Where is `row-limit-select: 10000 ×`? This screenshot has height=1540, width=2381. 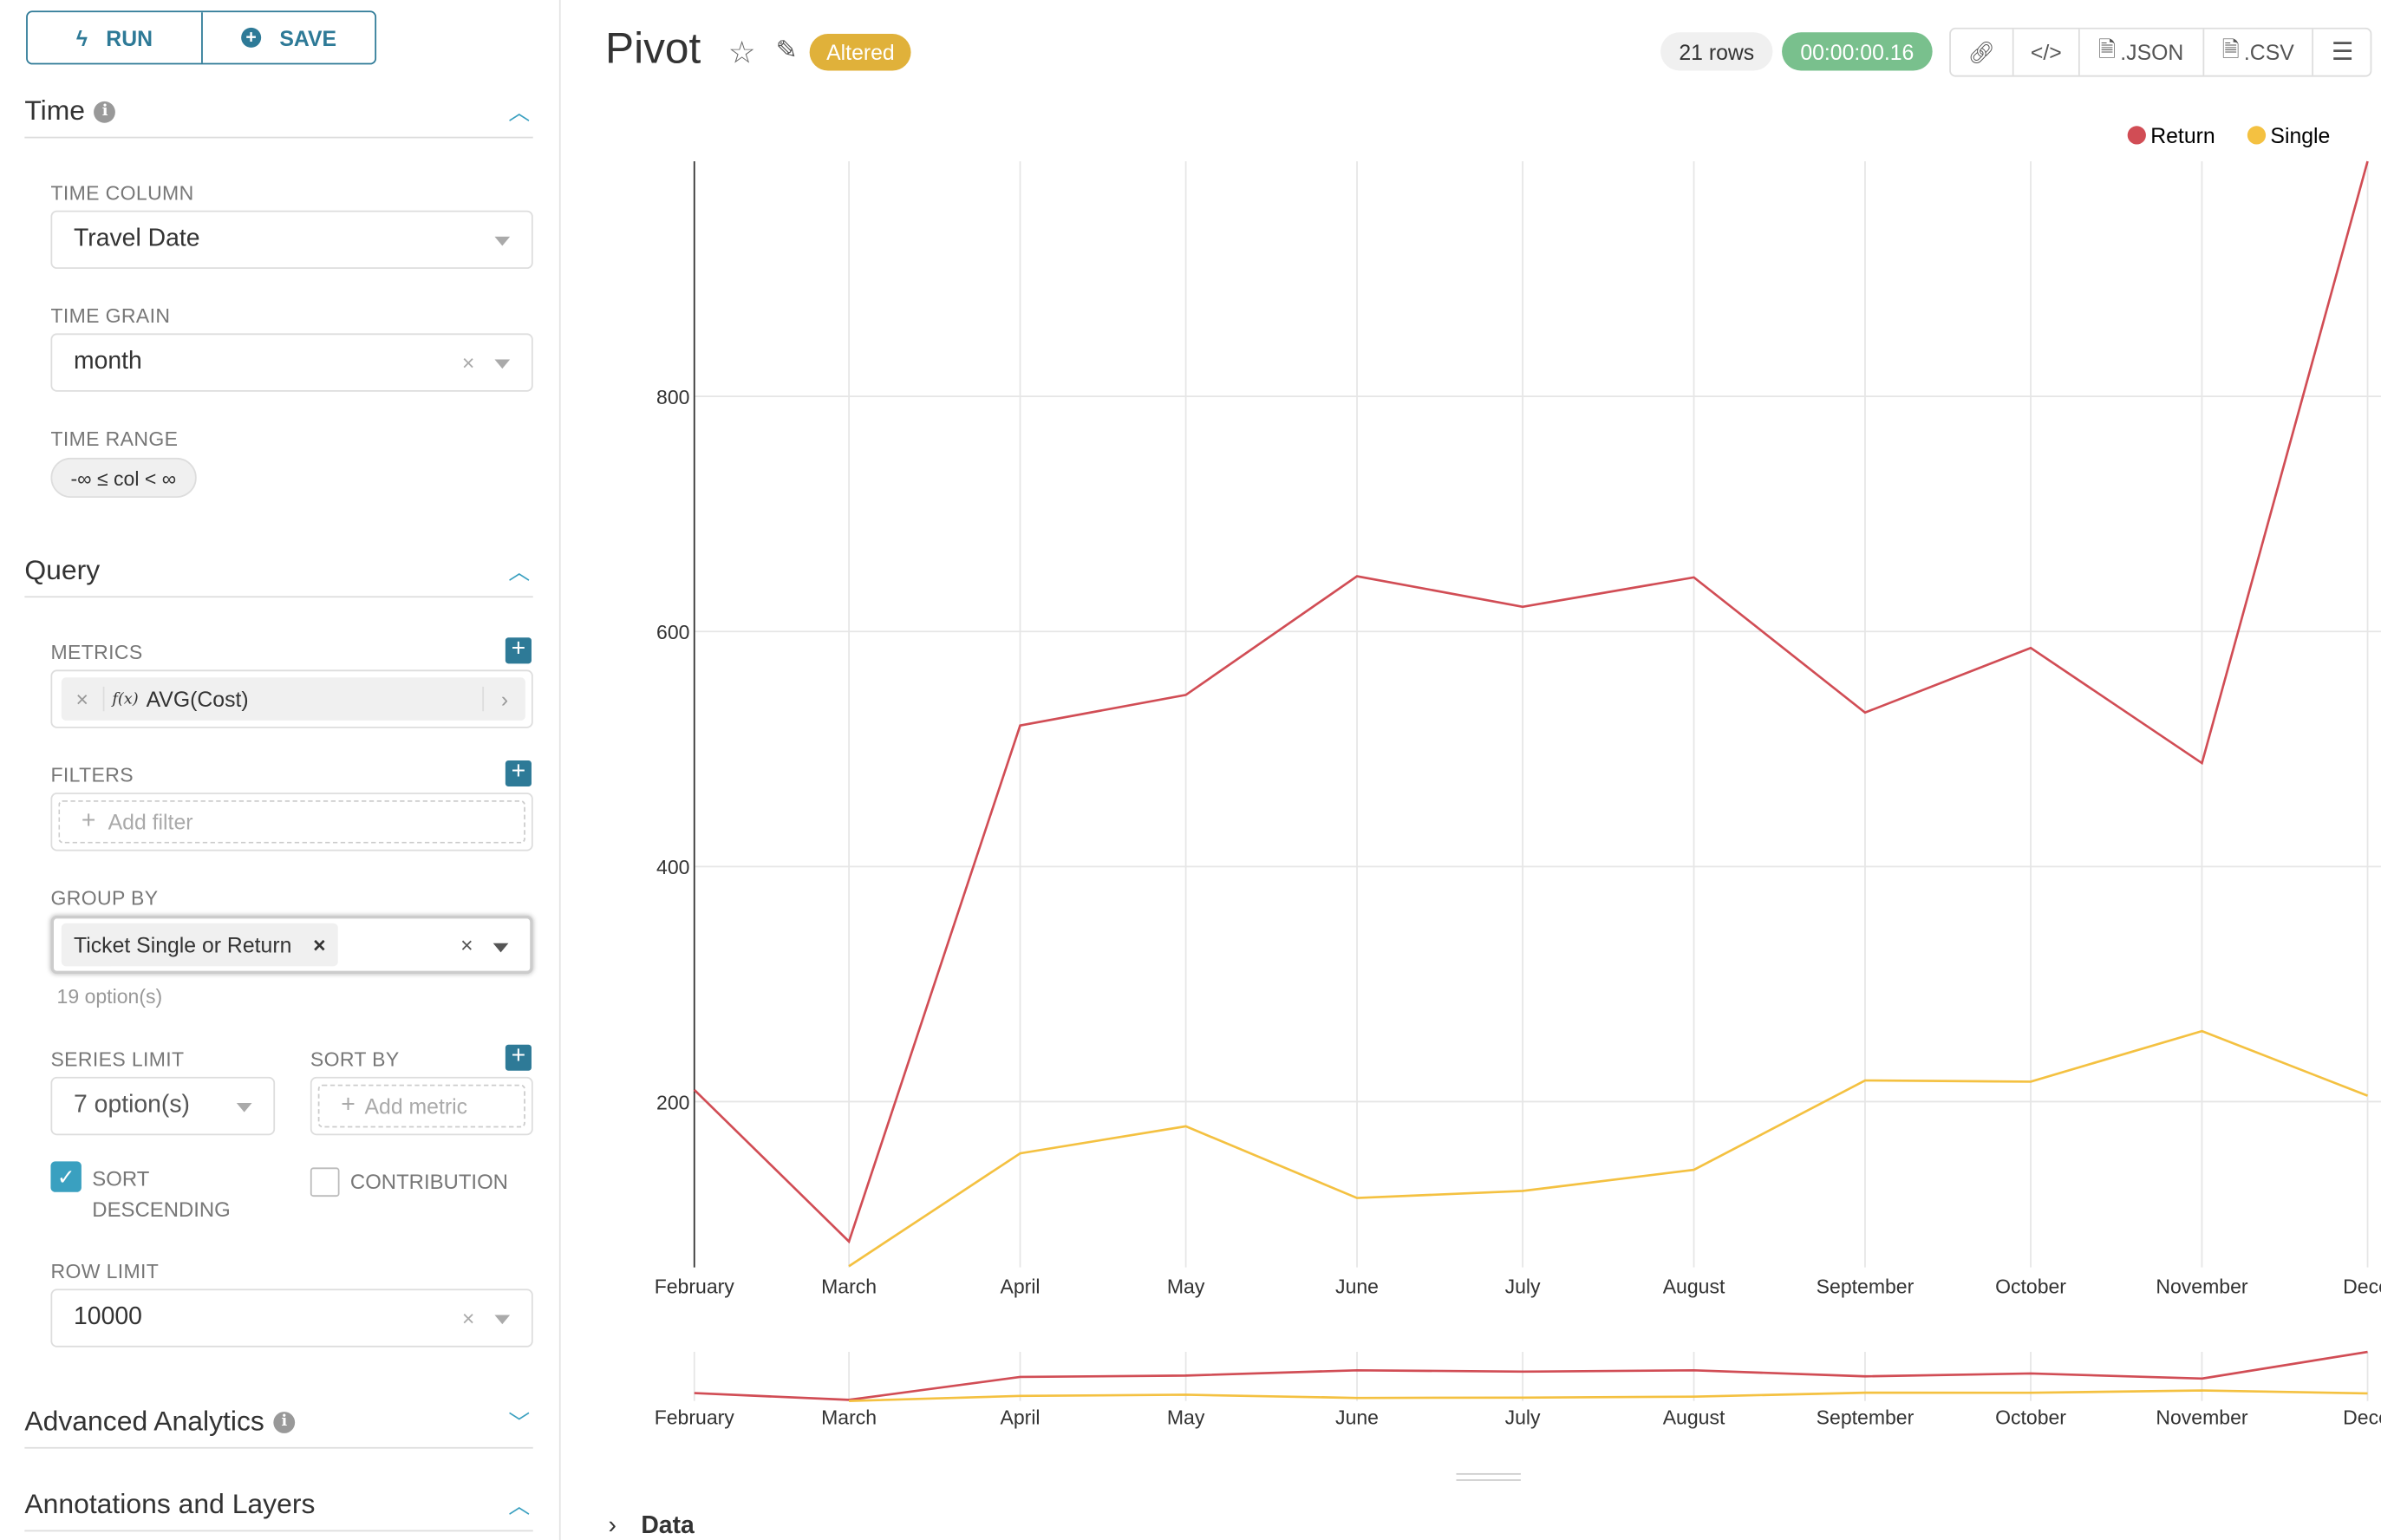
row-limit-select: 10000 × is located at coordinates (292, 1318).